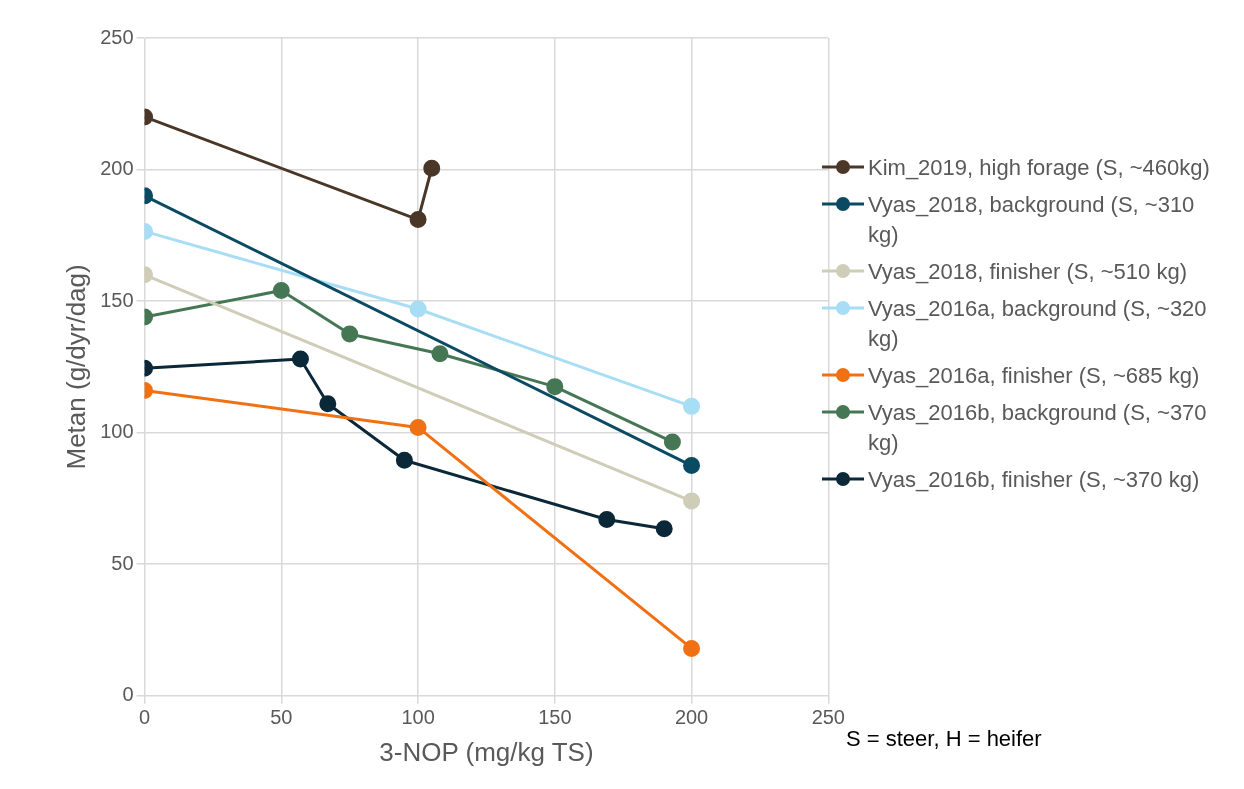 This screenshot has height=789, width=1244. Describe the element at coordinates (1034, 480) in the screenshot. I see `legend-label: Vyas_2016b, finisher (S, ~370 kg)` at that location.